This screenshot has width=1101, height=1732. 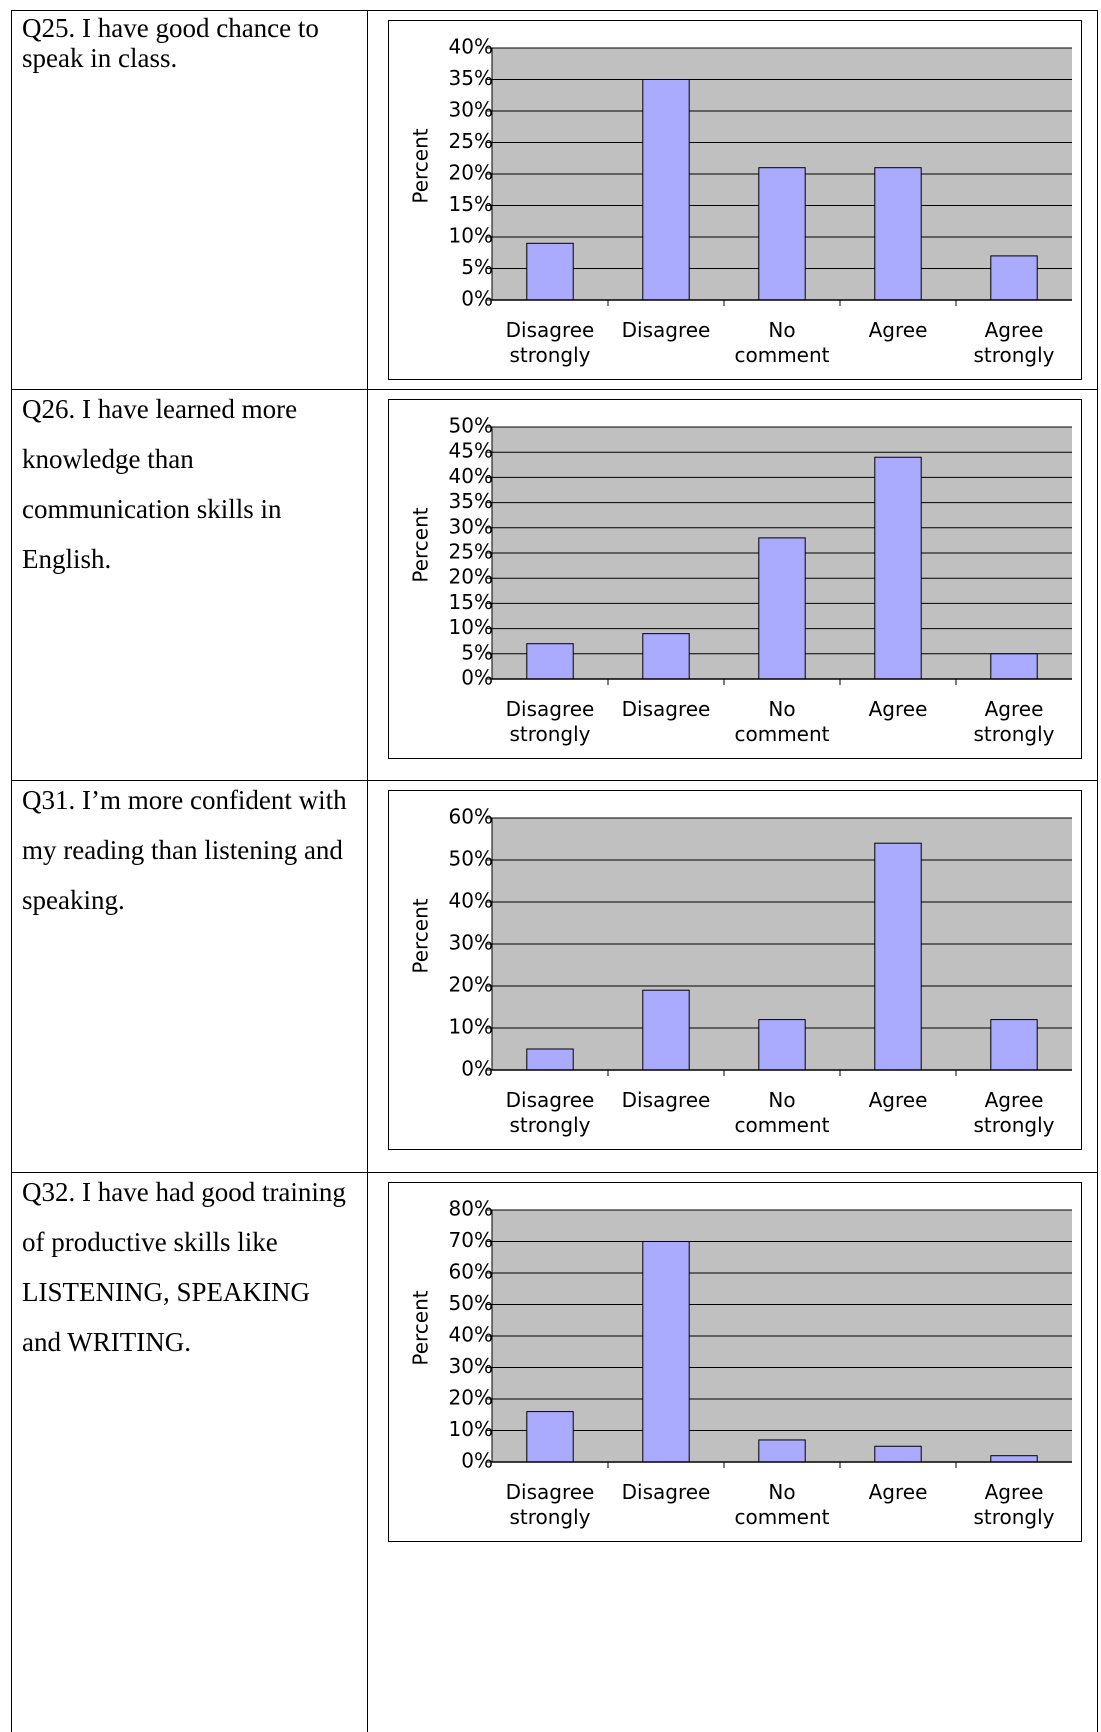 I want to click on chart: 0% 10% 20% 30% 40% 50% 60% 70% 80% Percent, so click(x=740, y=1335).